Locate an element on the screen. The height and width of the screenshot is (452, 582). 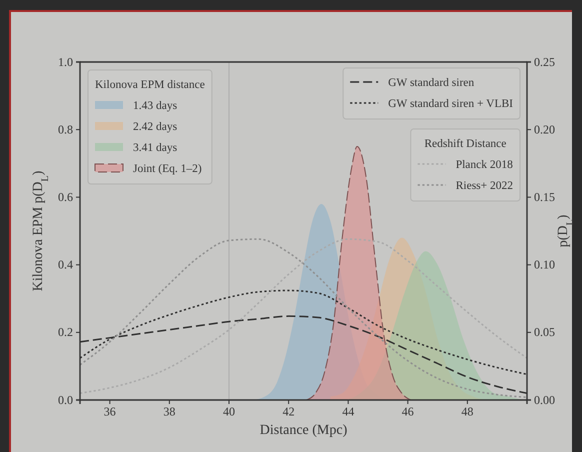
legend-label: GW standard siren + VLBI is located at coordinates (451, 104).